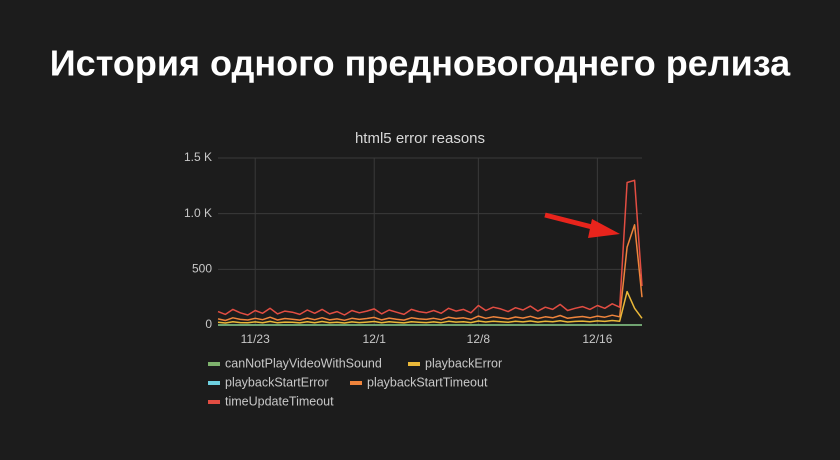  Describe the element at coordinates (208, 324) in the screenshot. I see `y-tick-label: 0` at that location.